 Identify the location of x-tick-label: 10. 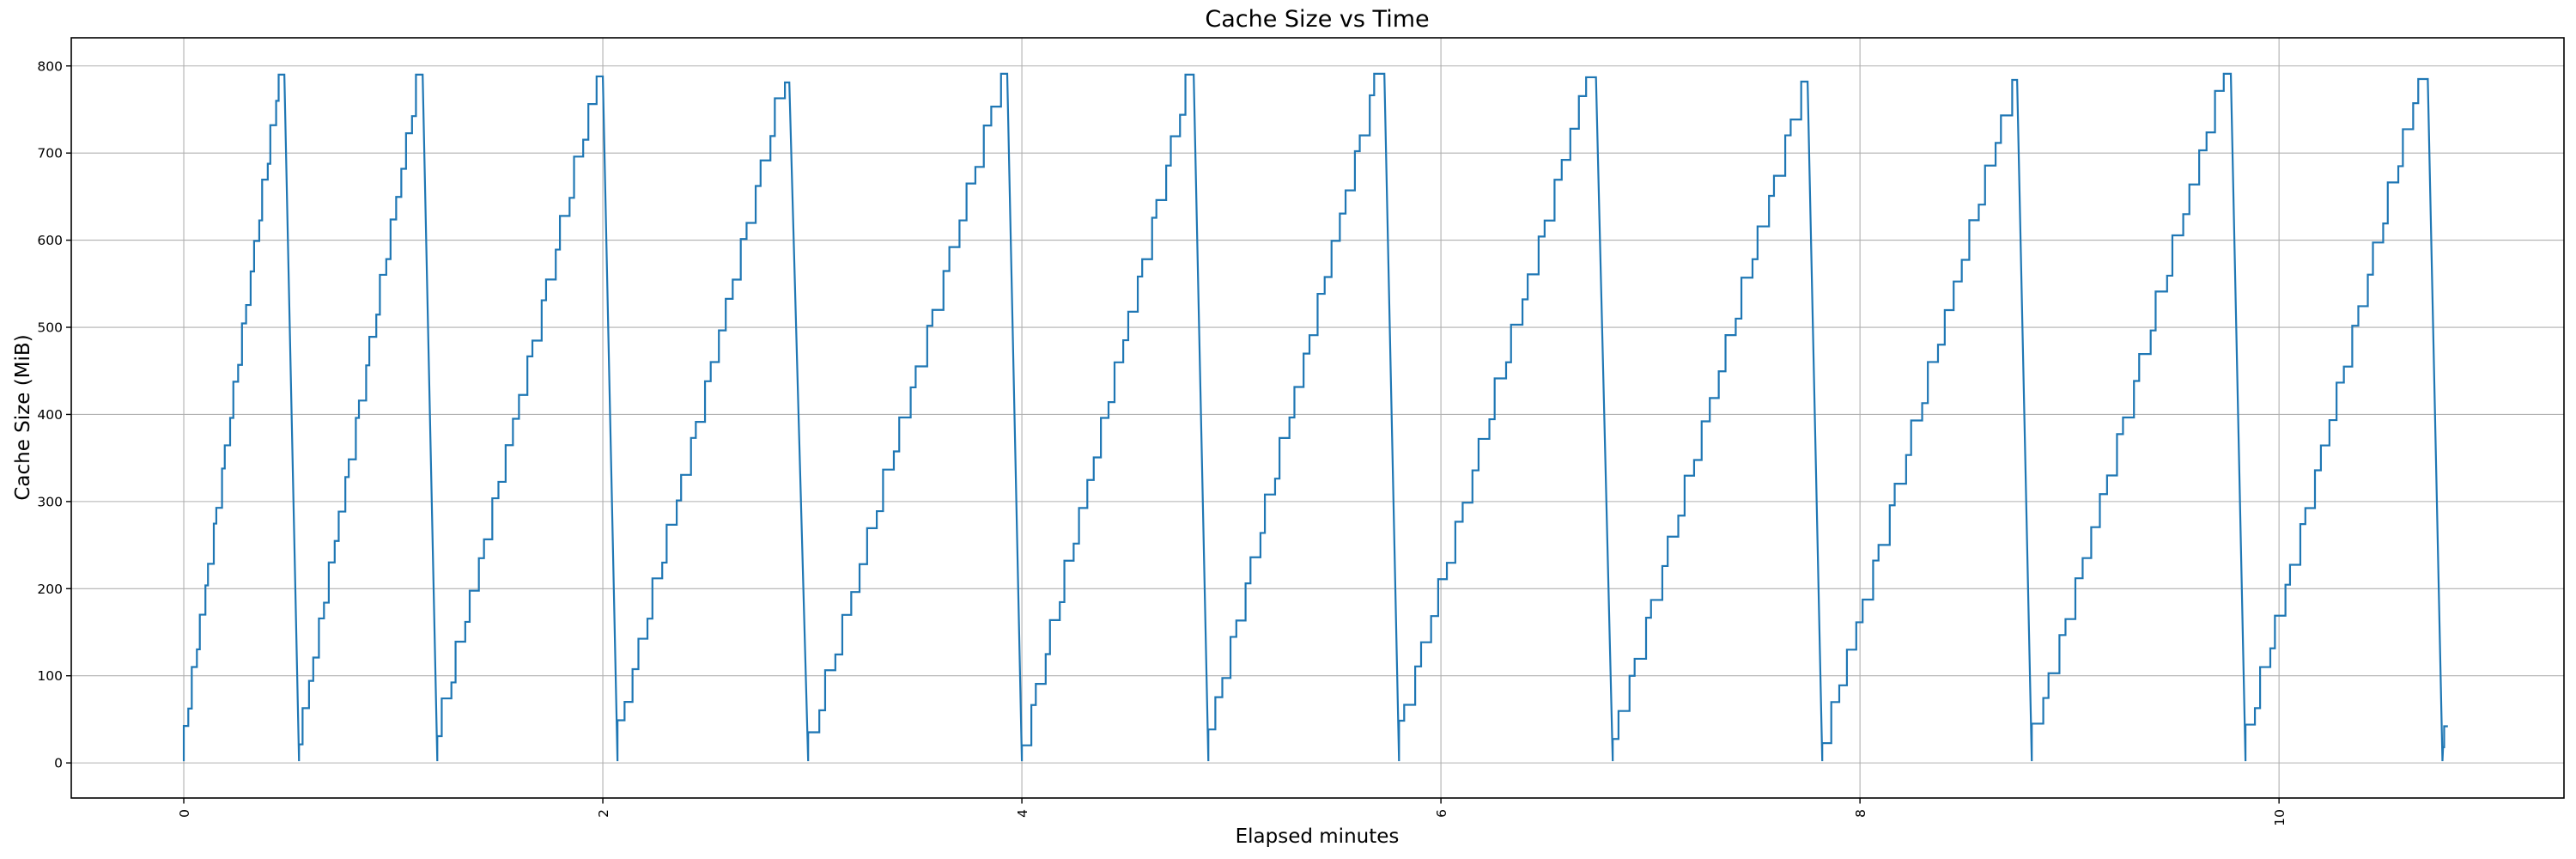
(2280, 817).